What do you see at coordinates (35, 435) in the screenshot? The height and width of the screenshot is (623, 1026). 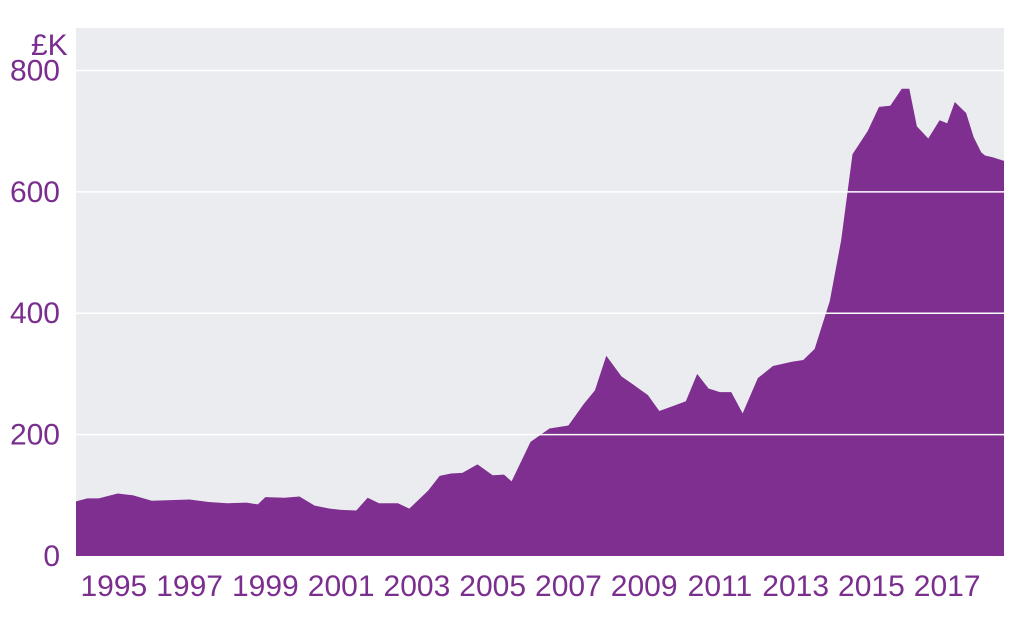 I see `y-tick-label: 200` at bounding box center [35, 435].